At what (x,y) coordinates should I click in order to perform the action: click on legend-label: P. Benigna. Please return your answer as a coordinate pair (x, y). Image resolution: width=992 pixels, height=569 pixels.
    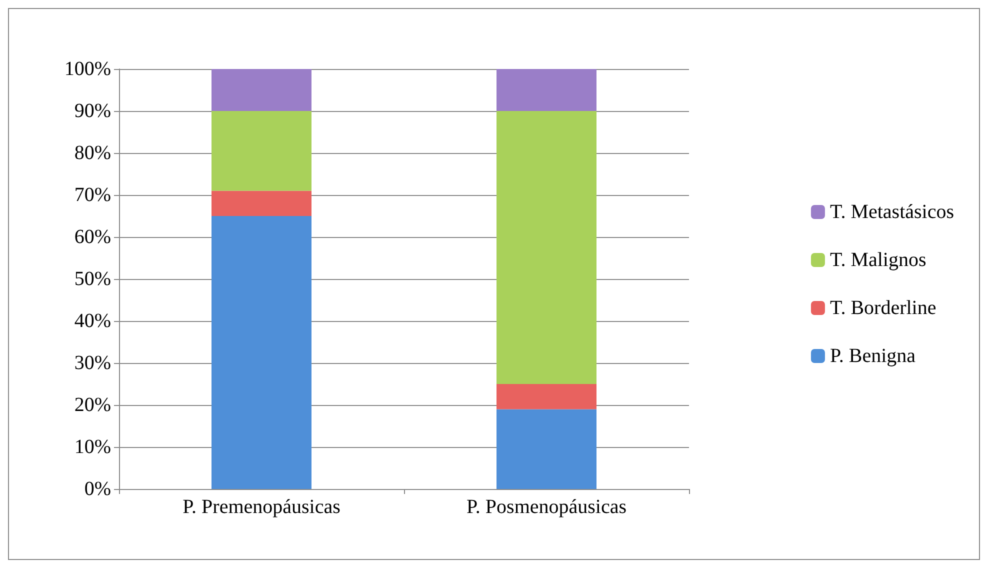
    Looking at the image, I should click on (873, 356).